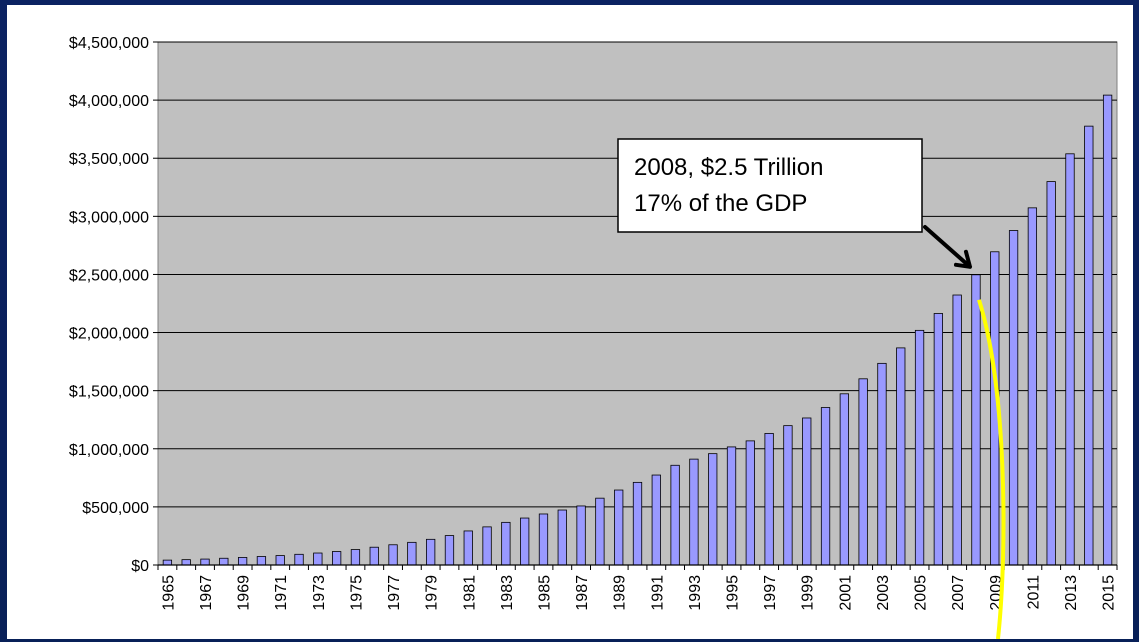 This screenshot has width=1139, height=642. I want to click on bar-2010, so click(1013, 398).